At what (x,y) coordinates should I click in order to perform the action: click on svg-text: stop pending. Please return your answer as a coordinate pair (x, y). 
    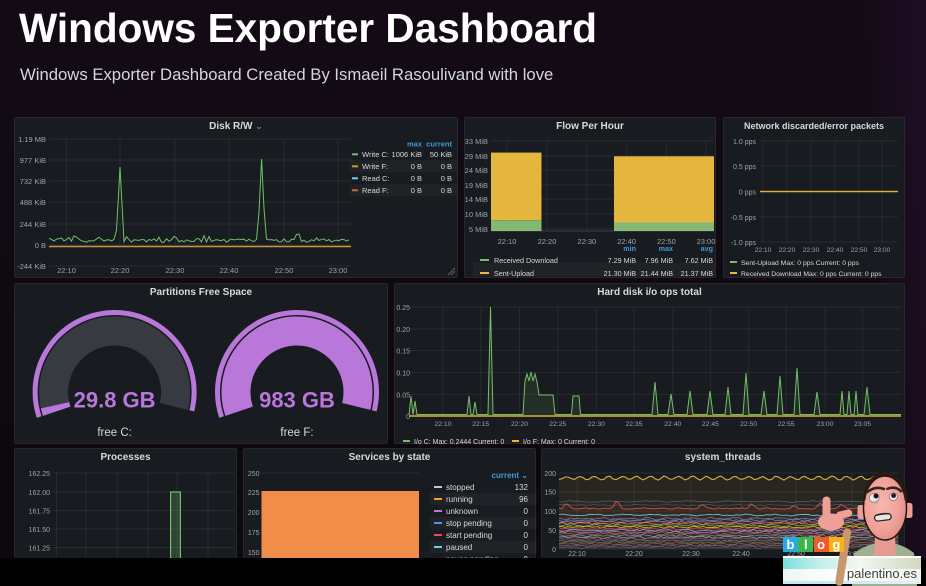
    Looking at the image, I should click on (469, 523).